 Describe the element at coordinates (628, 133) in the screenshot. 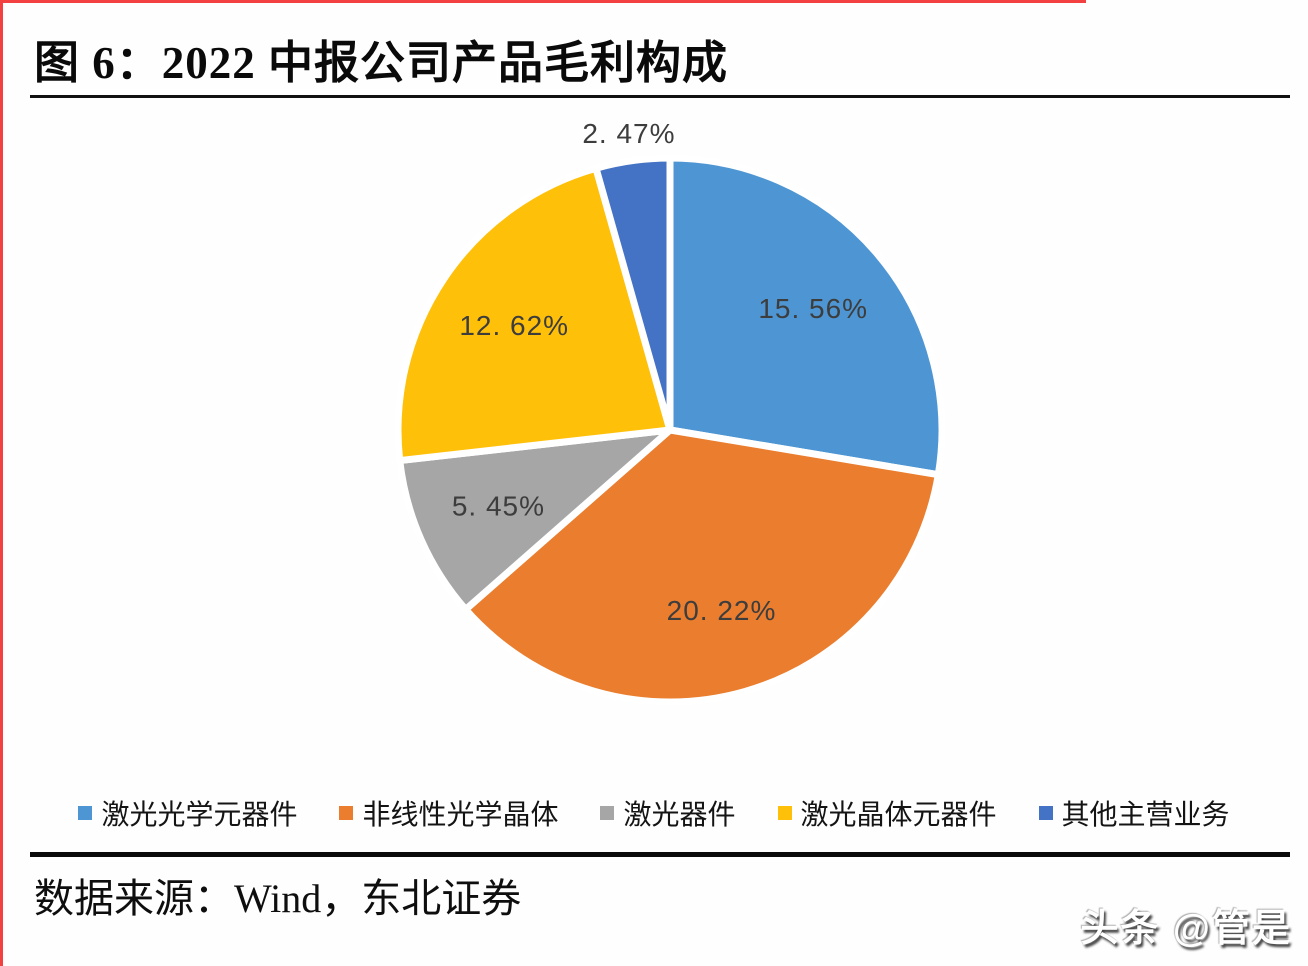

I see `pie-slice-label-5: 2. 47%` at that location.